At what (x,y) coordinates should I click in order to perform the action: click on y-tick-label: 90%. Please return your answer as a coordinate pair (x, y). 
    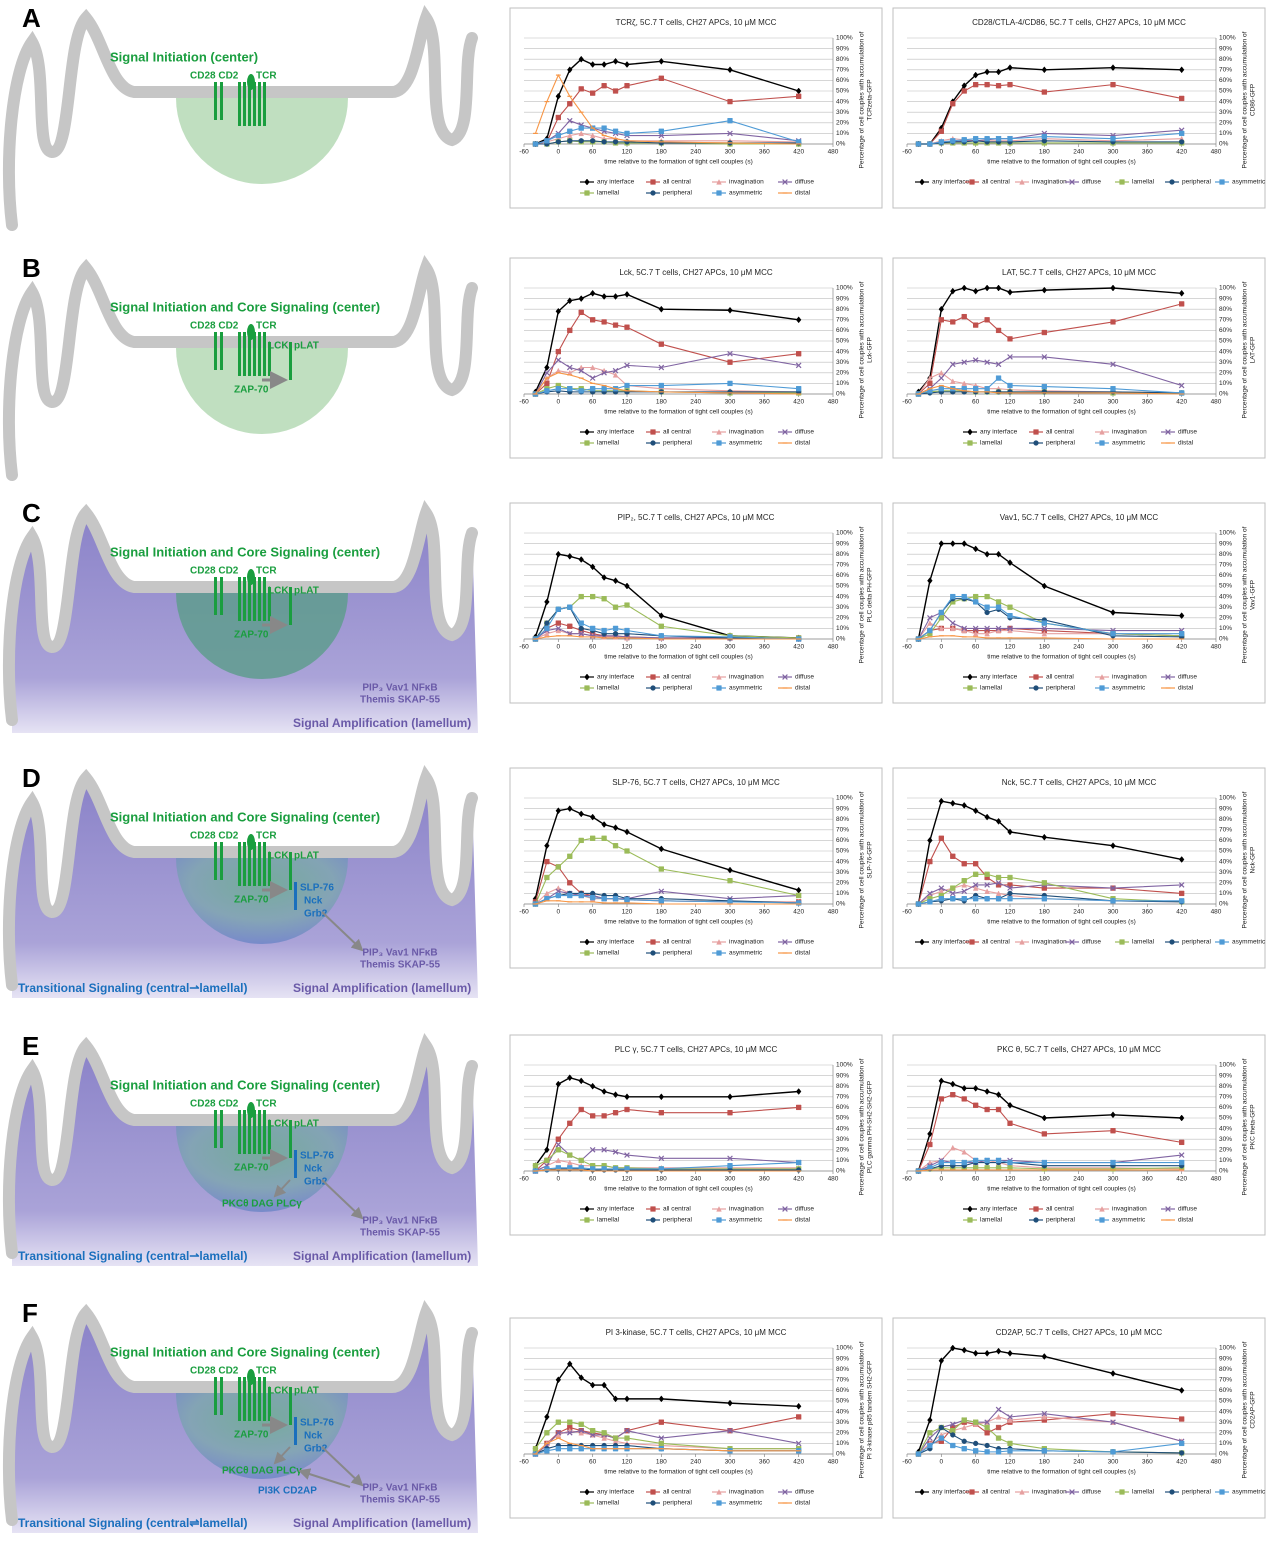
    Looking at the image, I should click on (1225, 1075).